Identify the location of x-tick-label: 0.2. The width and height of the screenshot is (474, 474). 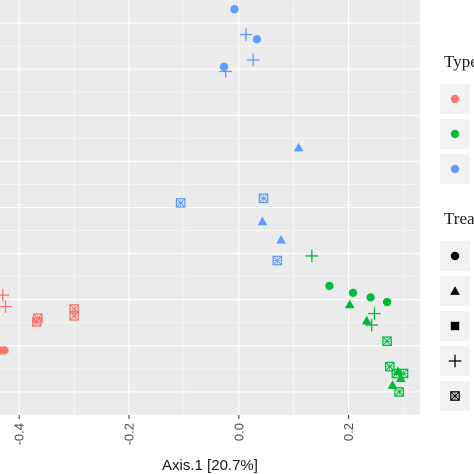
(348, 432).